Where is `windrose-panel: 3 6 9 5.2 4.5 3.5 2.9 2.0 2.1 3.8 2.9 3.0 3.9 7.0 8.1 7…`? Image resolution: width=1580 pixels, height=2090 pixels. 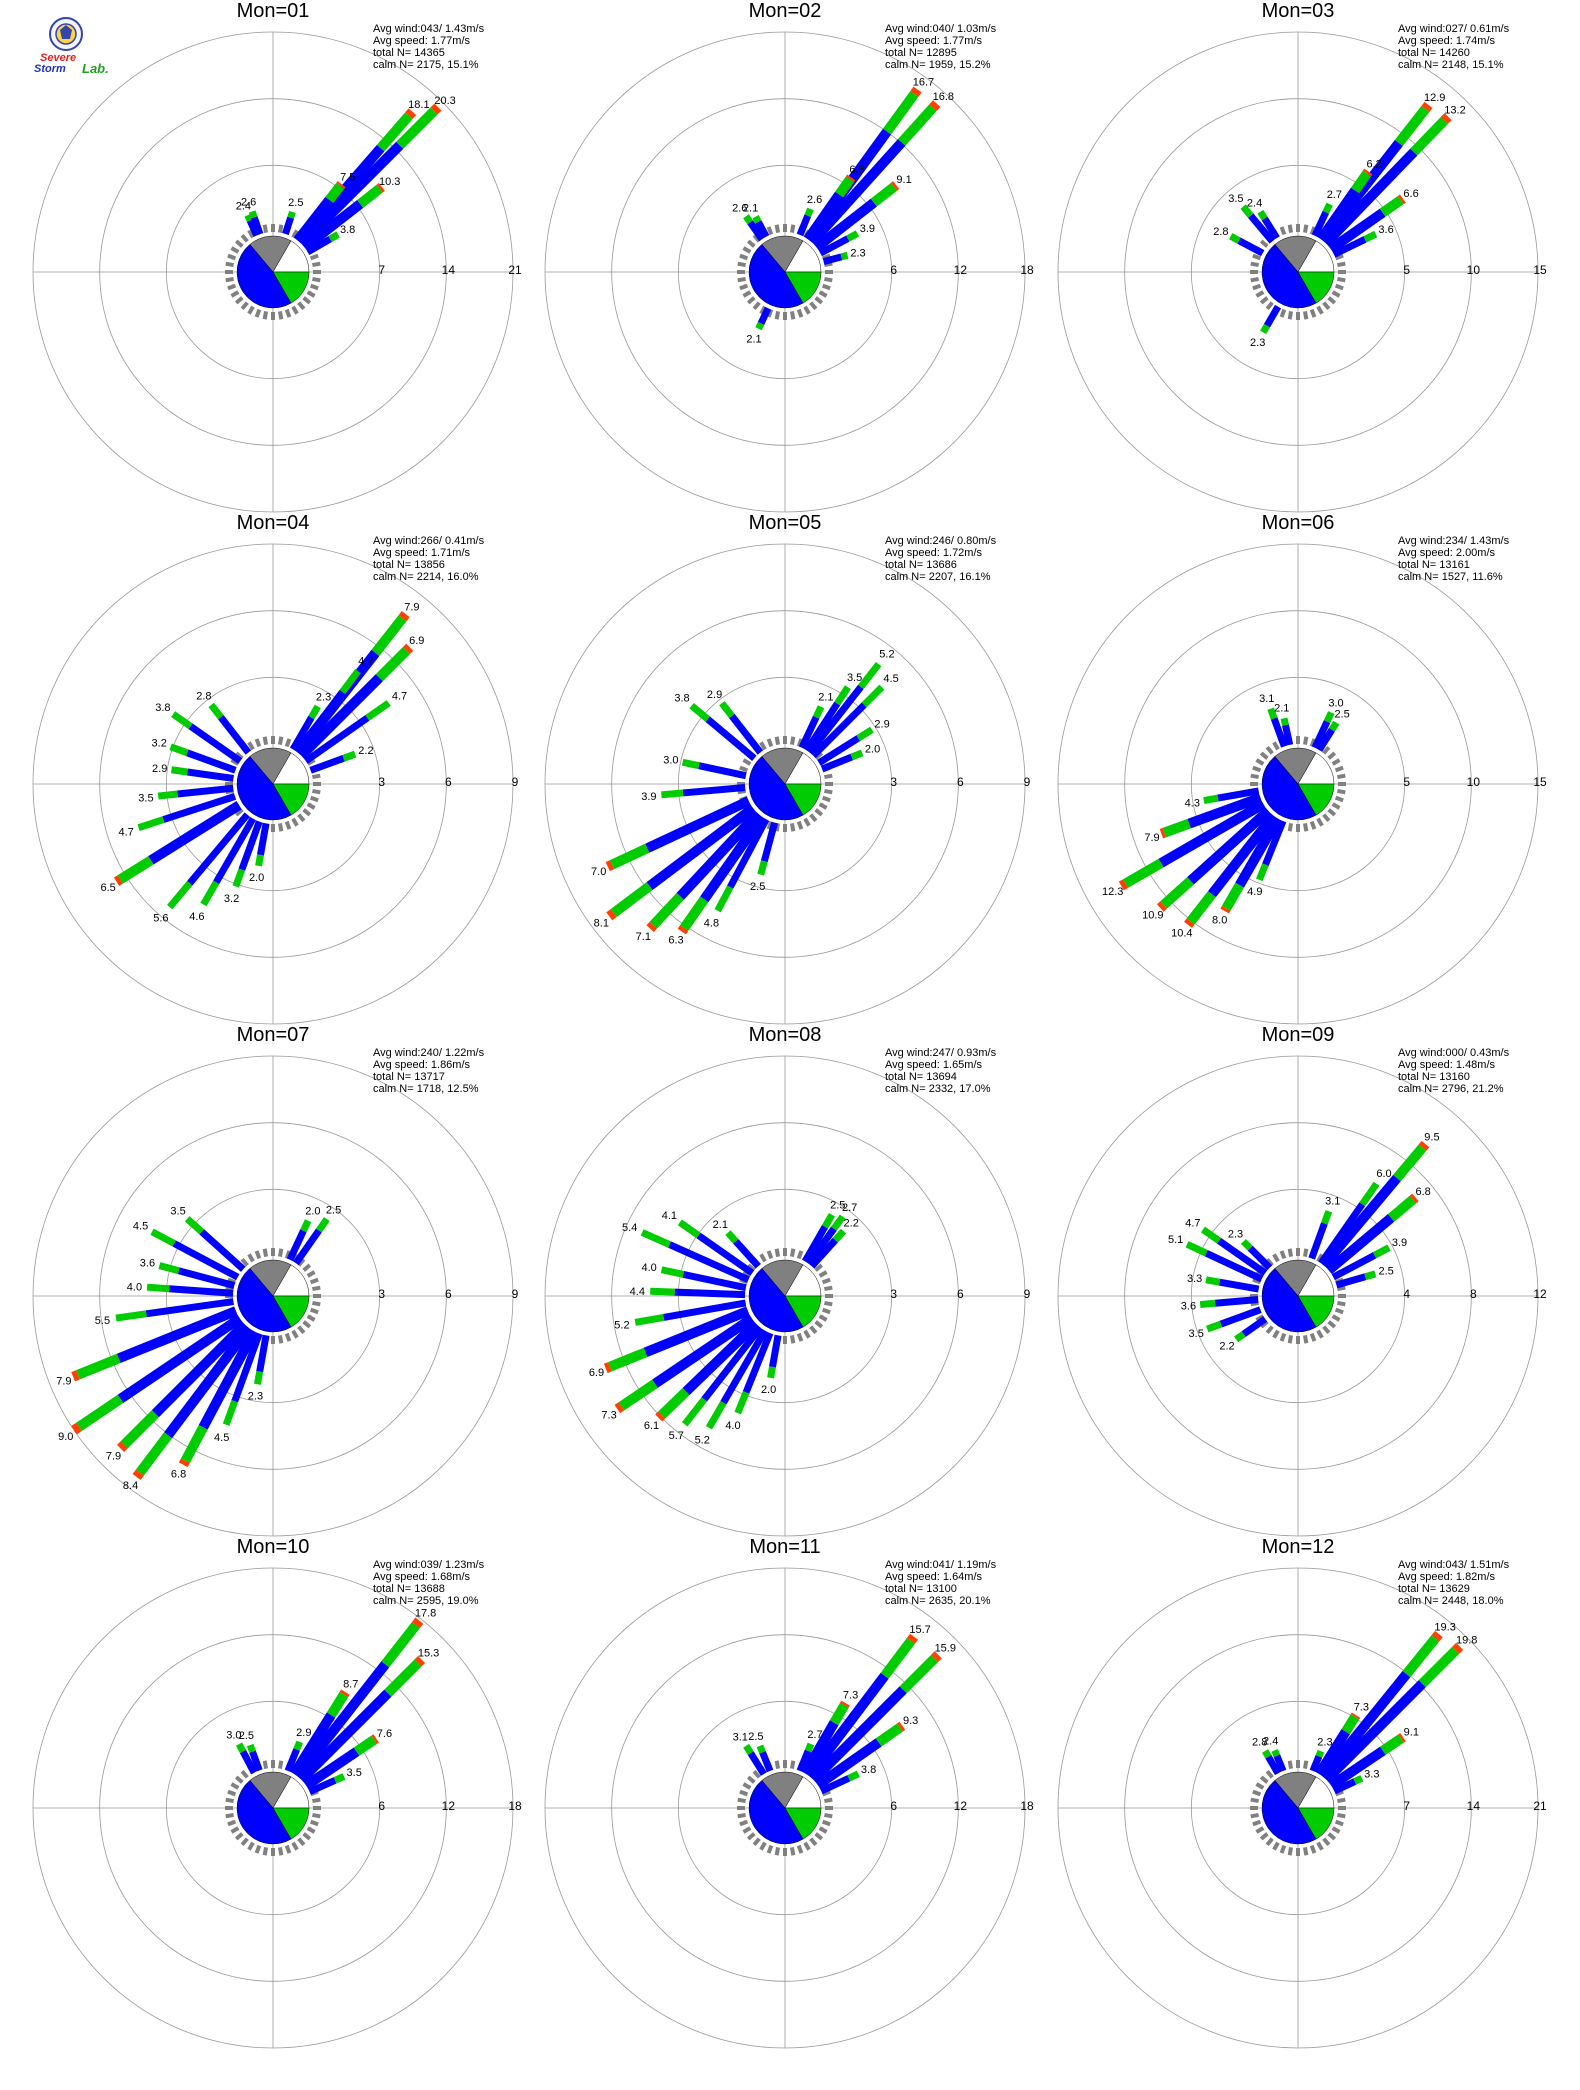
windrose-panel: 3 6 9 5.2 4.5 3.5 2.9 2.0 2.1 3.8 2.9 3.0 3.9 7.0 8.1 7… is located at coordinates (787, 768).